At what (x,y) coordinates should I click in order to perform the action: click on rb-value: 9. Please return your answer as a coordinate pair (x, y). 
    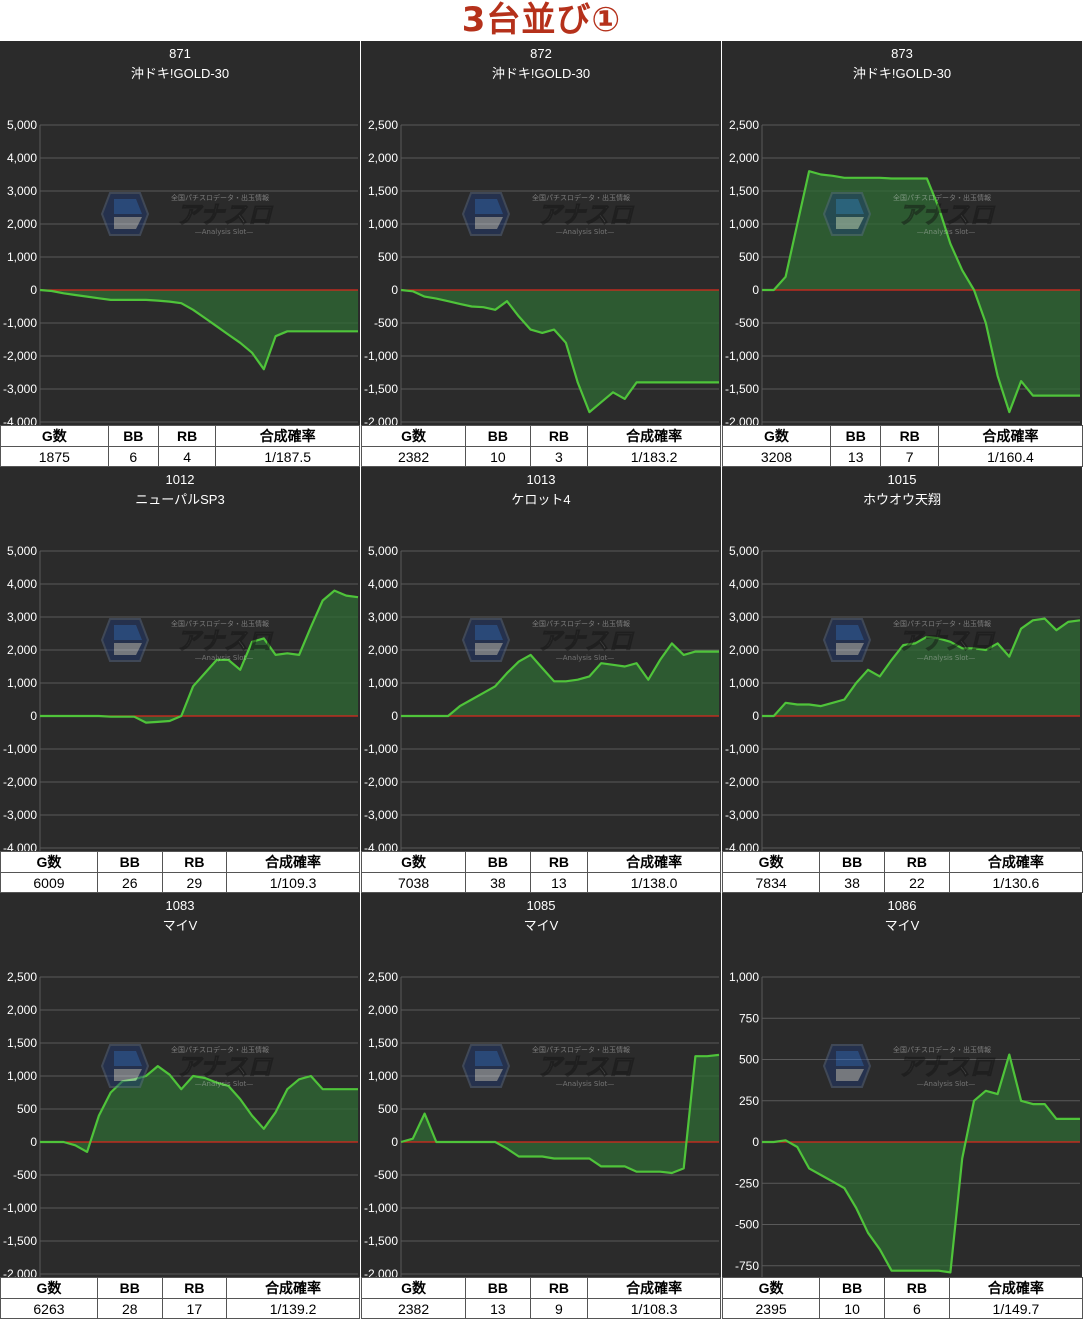
    Looking at the image, I should click on (559, 1308).